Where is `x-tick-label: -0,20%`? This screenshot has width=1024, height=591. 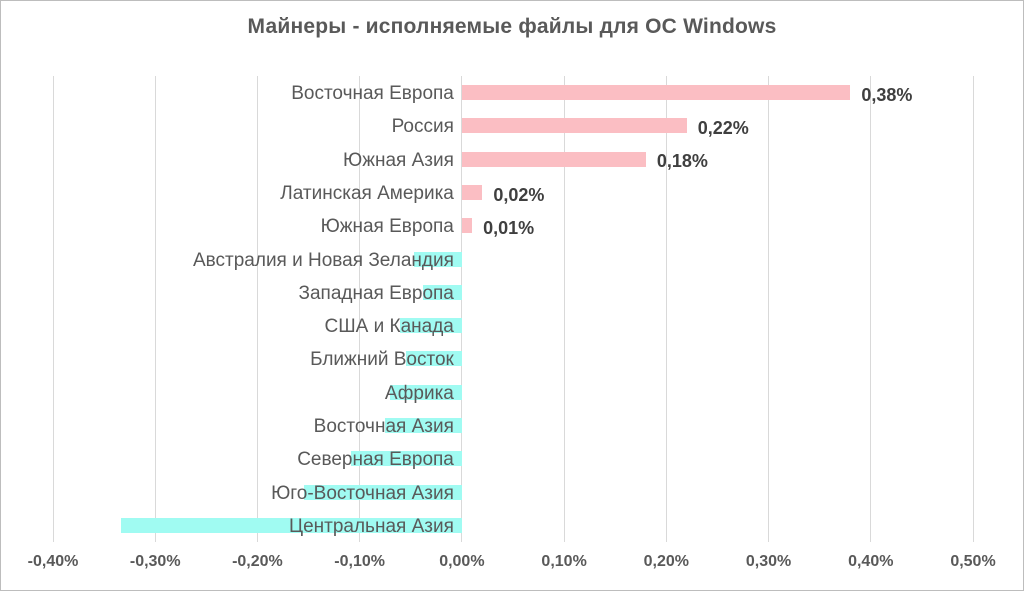
x-tick-label: -0,20% is located at coordinates (257, 561).